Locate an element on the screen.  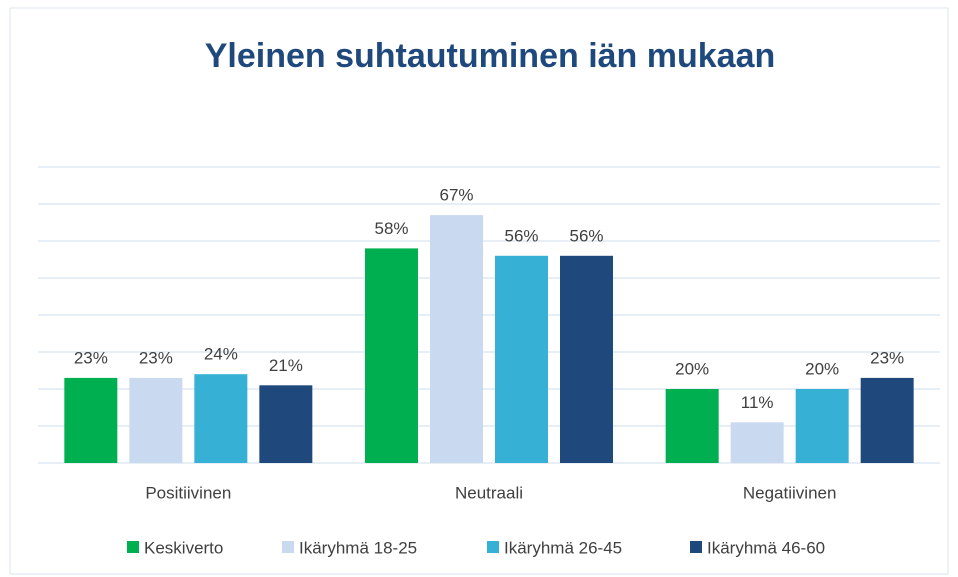
chart-title: Yleinen suhtautuminen iän mukaan is located at coordinates (490, 56).